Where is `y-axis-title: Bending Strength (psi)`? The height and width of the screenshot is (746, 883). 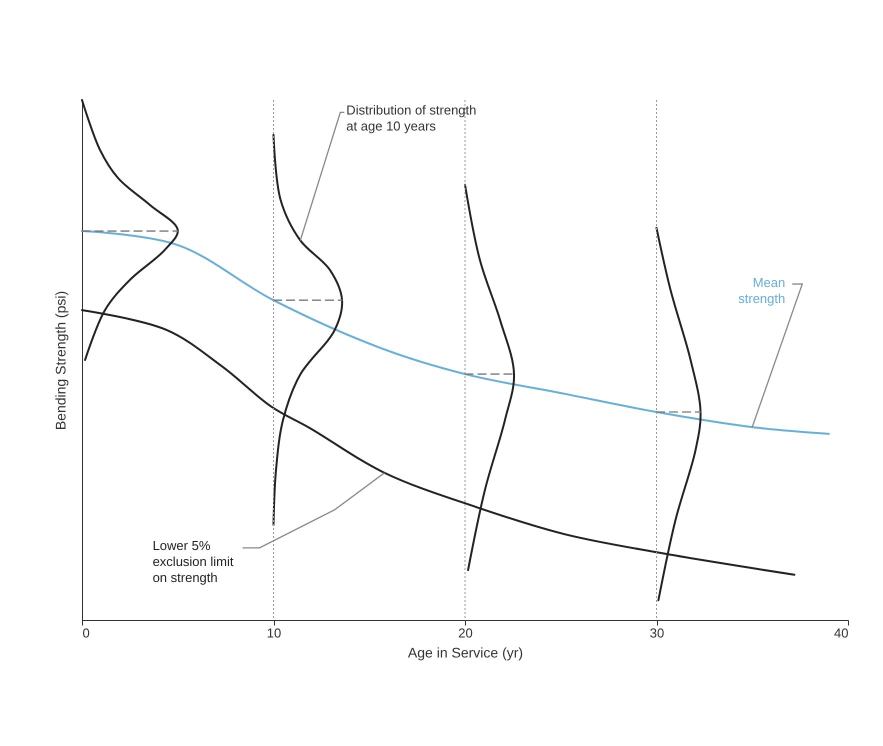 y-axis-title: Bending Strength (psi) is located at coordinates (60, 360).